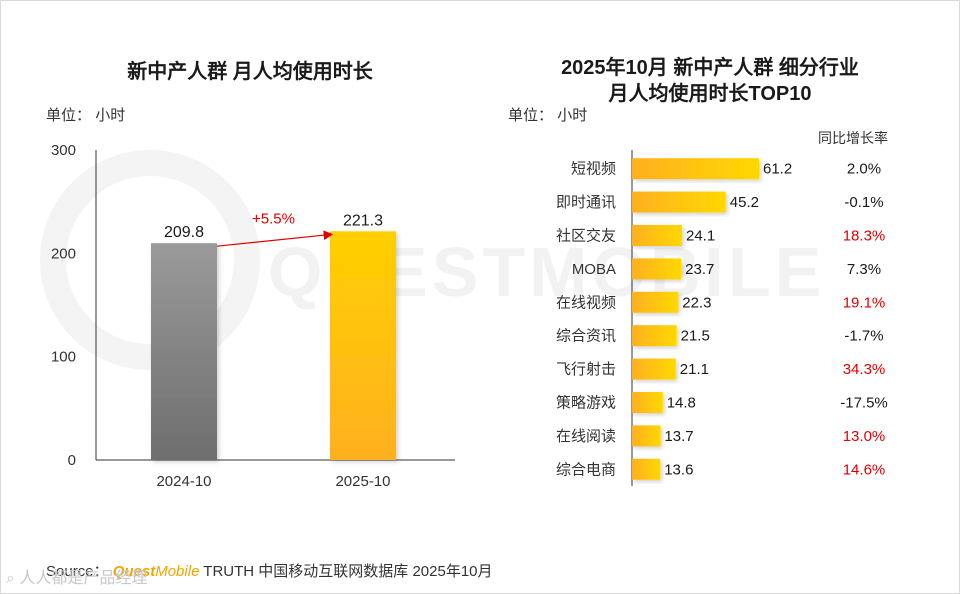 This screenshot has height=594, width=960. What do you see at coordinates (586, 369) in the screenshot?
I see `right-category-label: 飞行射击` at bounding box center [586, 369].